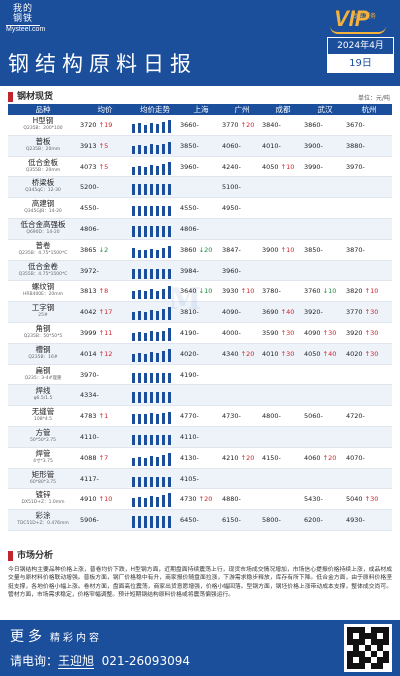  Describe the element at coordinates (200, 557) in the screenshot. I see `section-analysis-header: 市场分析` at that location.